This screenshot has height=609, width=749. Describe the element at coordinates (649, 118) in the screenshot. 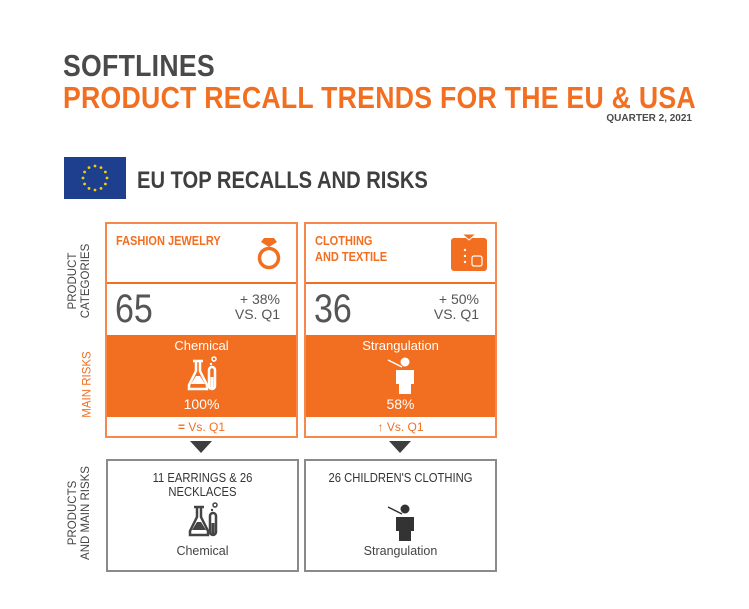

I see `period-label: QUARTER 2, 2021` at that location.